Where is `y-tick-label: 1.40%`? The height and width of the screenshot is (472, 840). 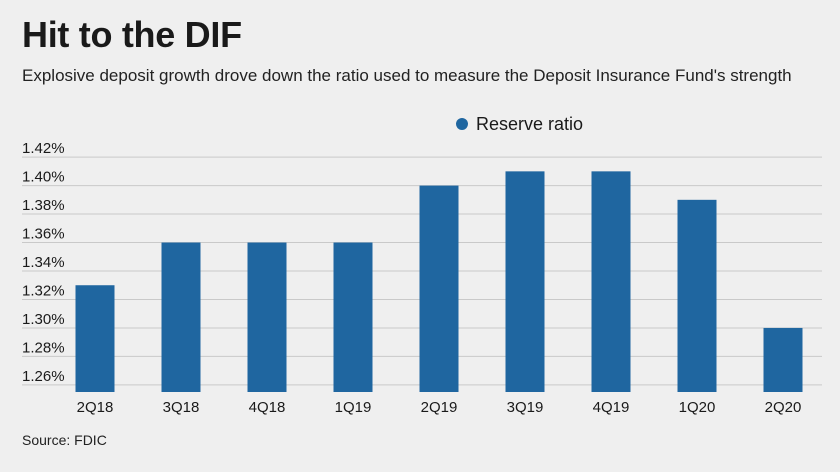 y-tick-label: 1.40% is located at coordinates (43, 177).